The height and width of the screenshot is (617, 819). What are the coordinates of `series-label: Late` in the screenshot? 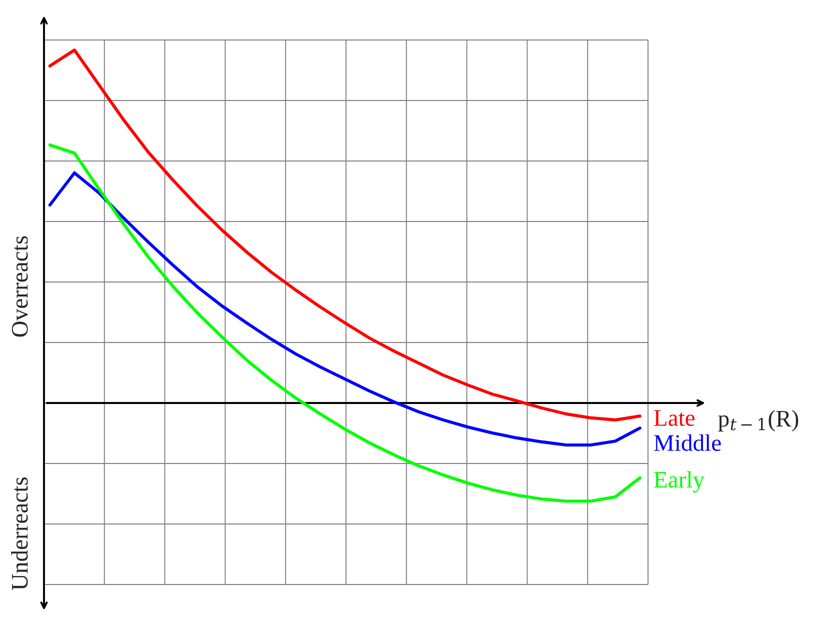 It's located at (674, 418).